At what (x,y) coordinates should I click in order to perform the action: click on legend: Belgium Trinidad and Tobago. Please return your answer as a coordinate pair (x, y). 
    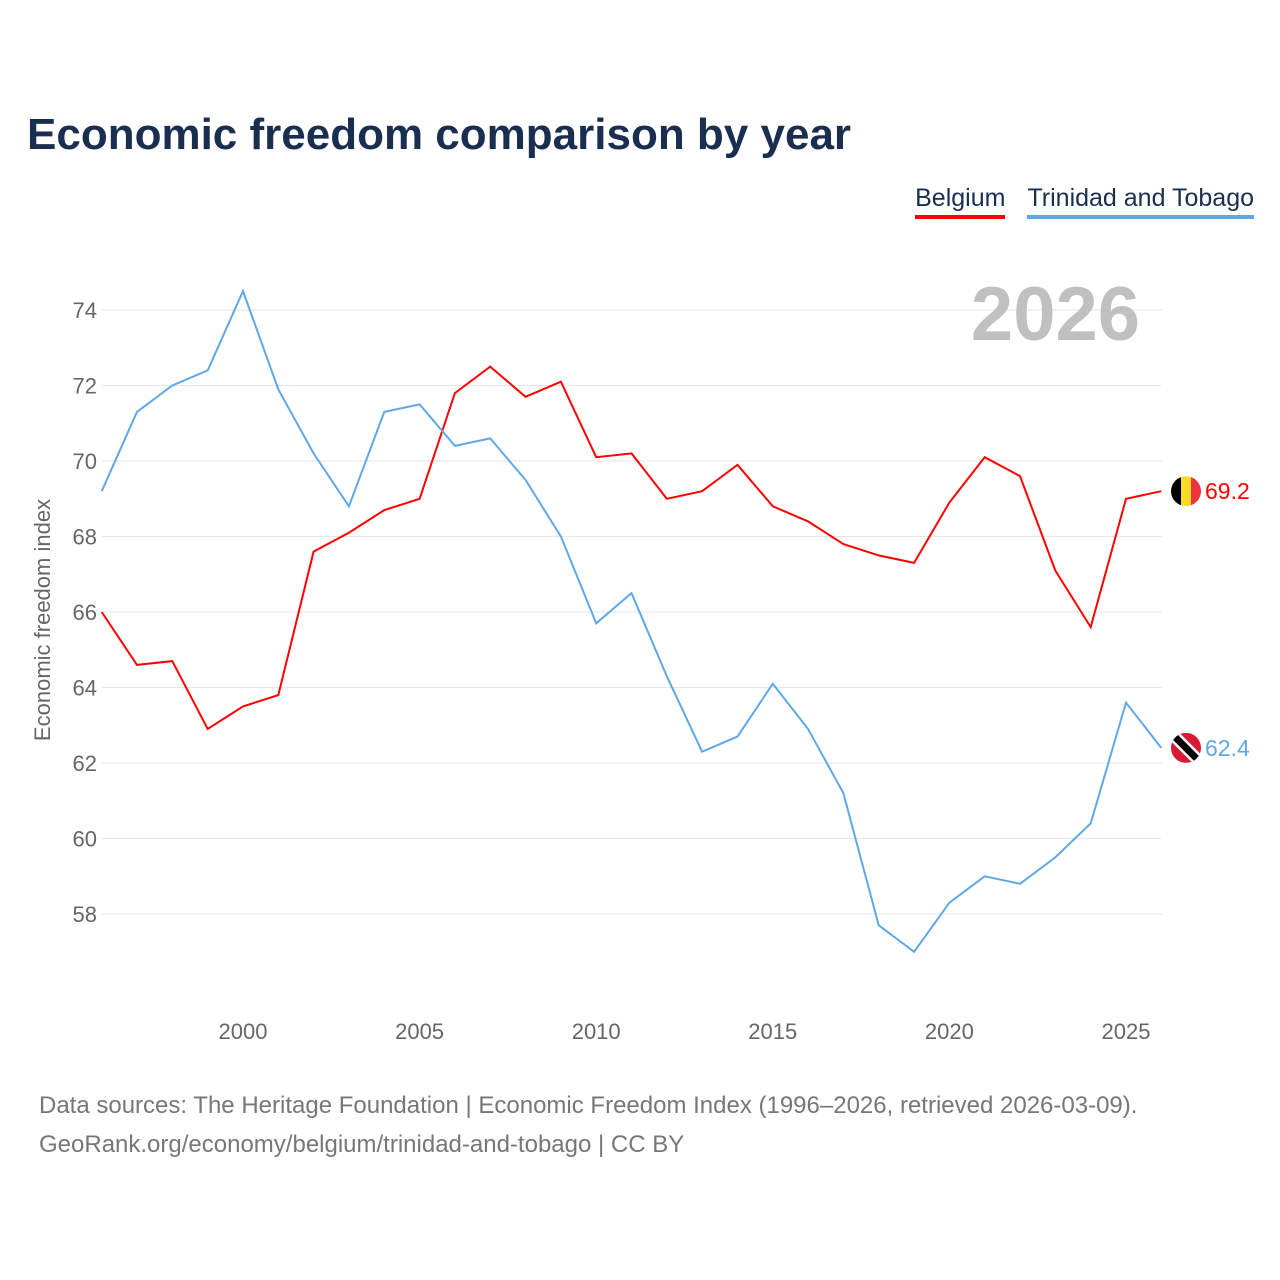
    Looking at the image, I should click on (1084, 201).